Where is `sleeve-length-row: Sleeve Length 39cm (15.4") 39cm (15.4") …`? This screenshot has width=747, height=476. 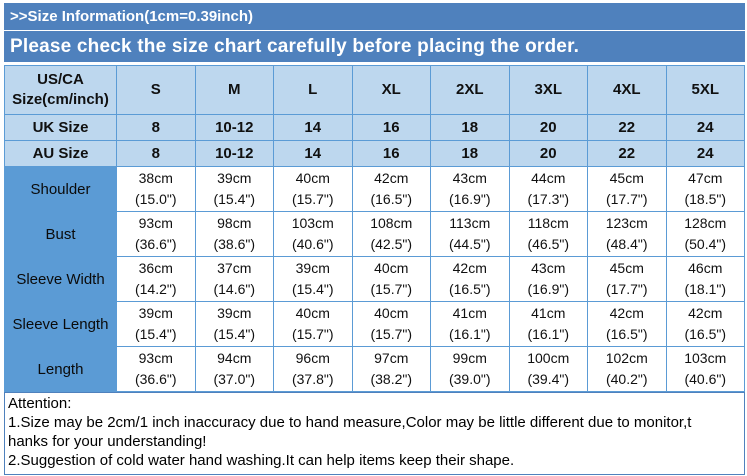 sleeve-length-row: Sleeve Length 39cm (15.4") 39cm (15.4") … is located at coordinates (374, 324).